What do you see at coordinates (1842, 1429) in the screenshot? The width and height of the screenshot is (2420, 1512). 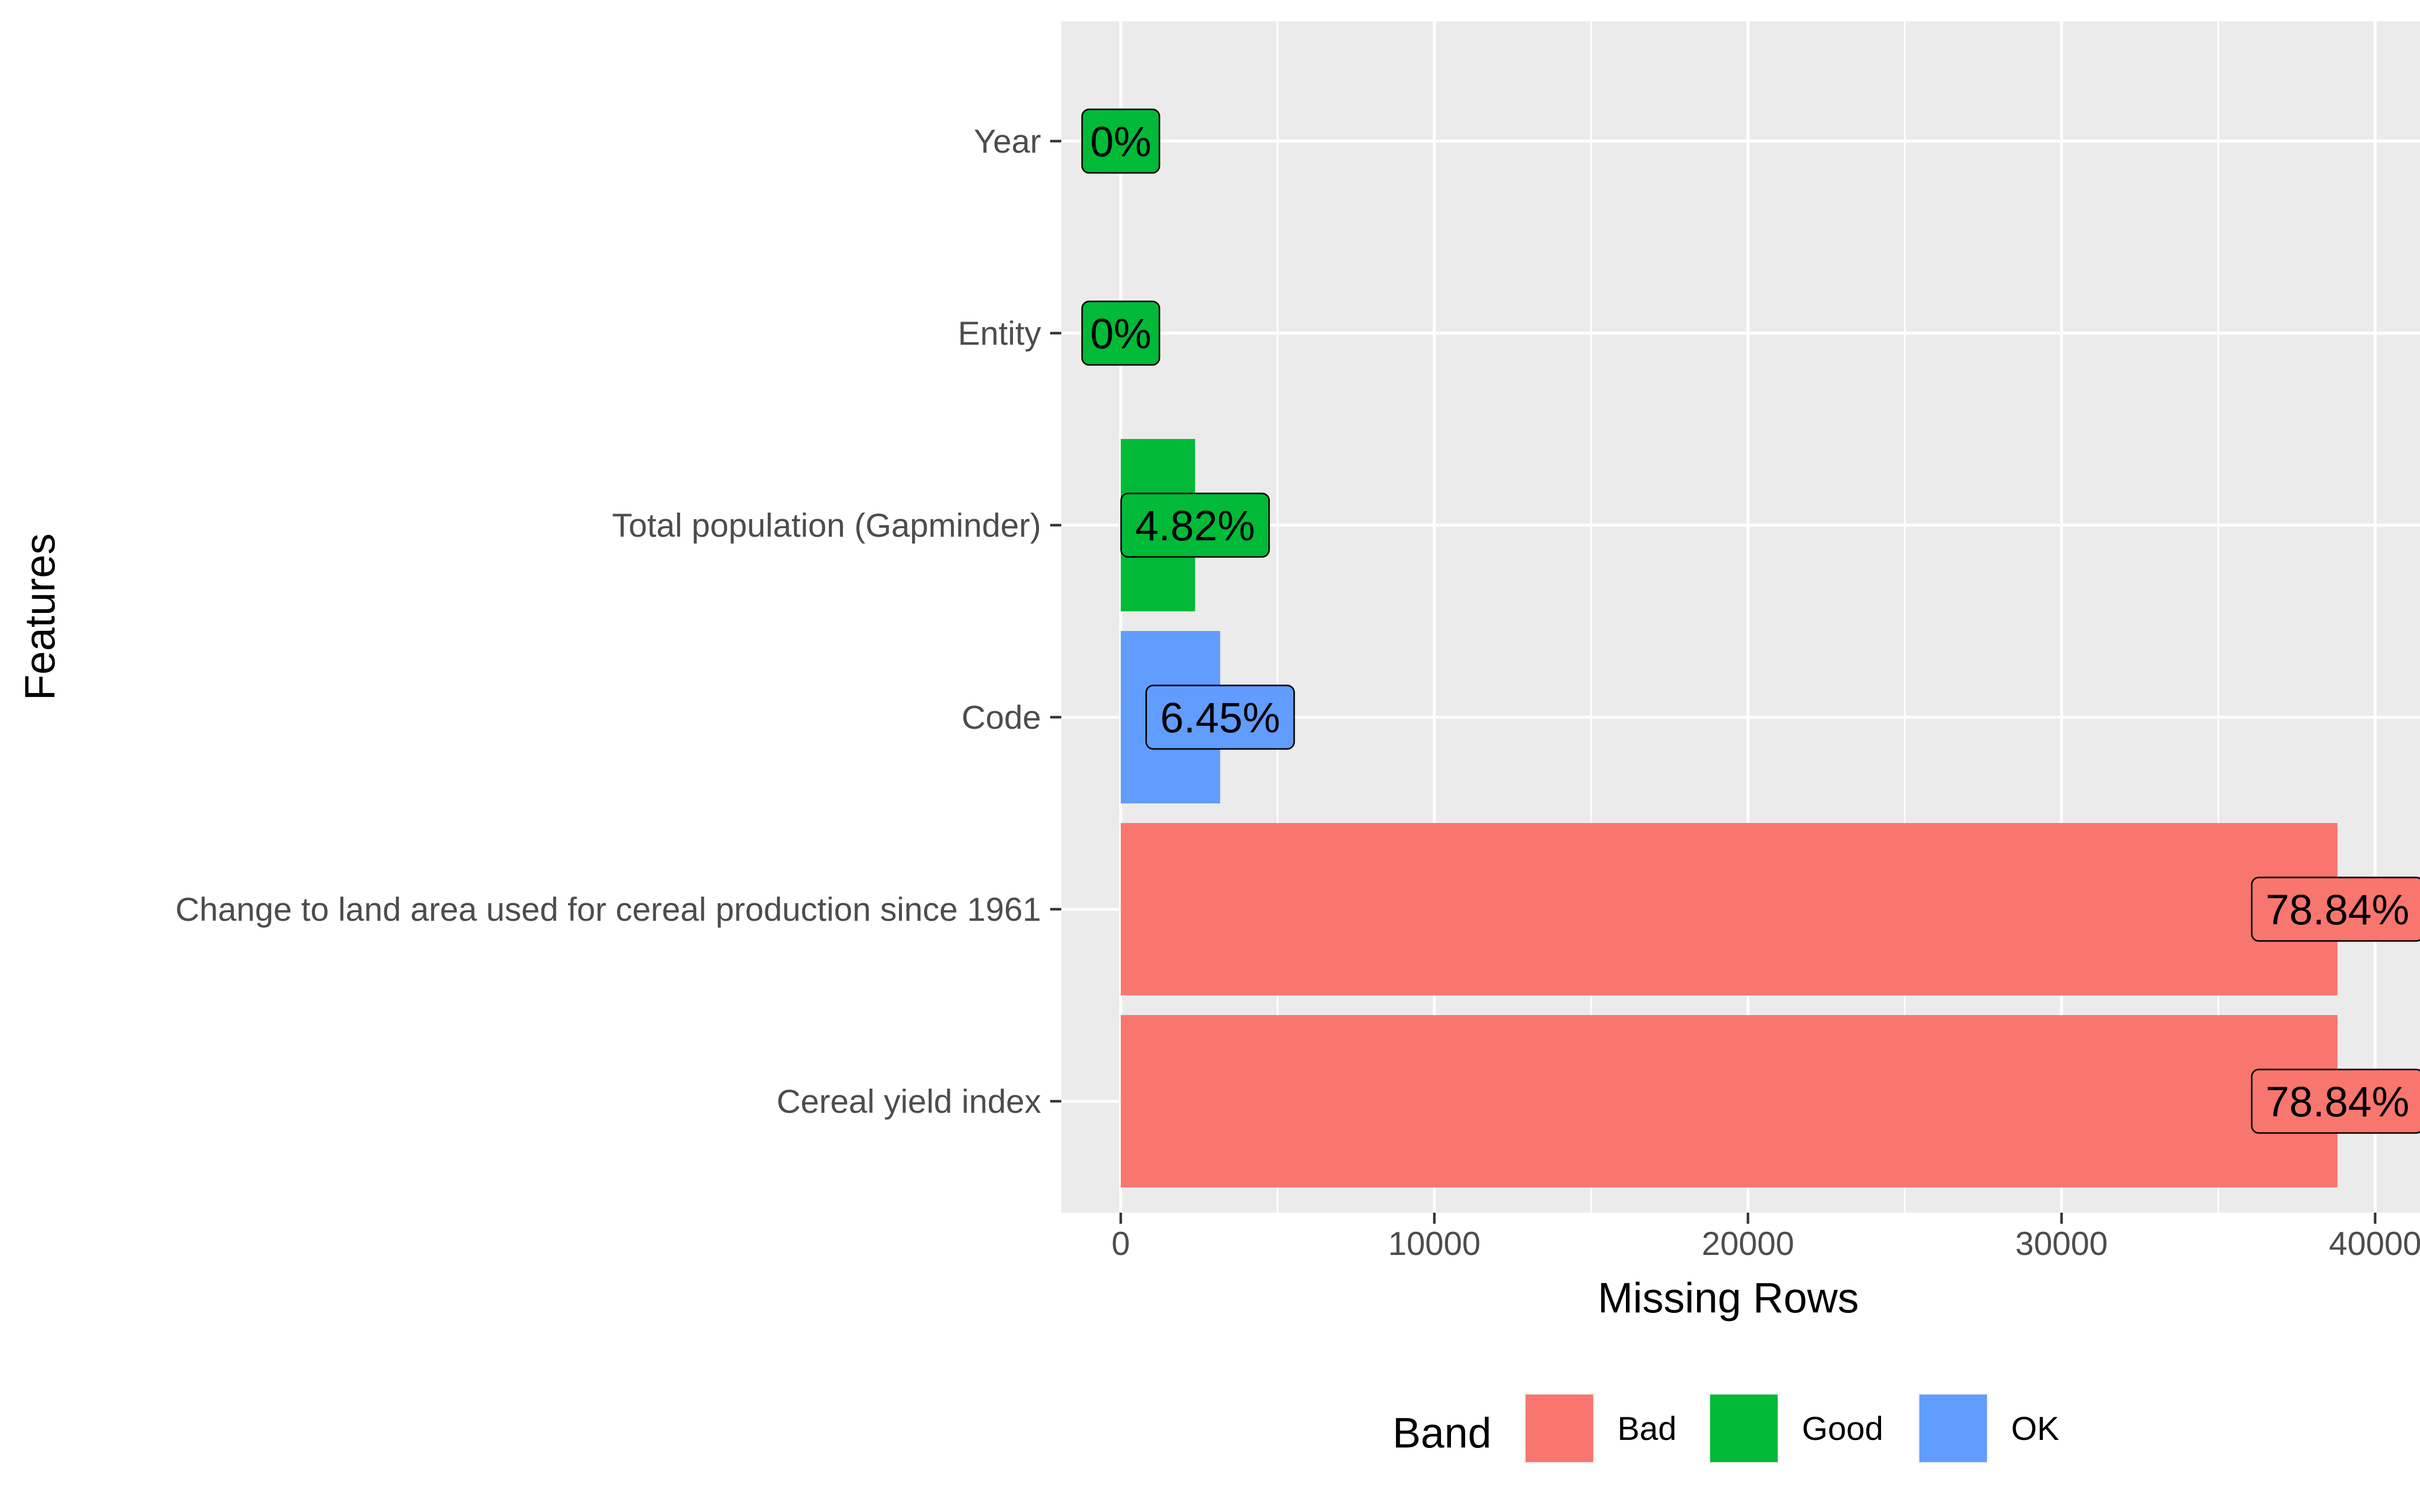 I see `legend-label: Good` at bounding box center [1842, 1429].